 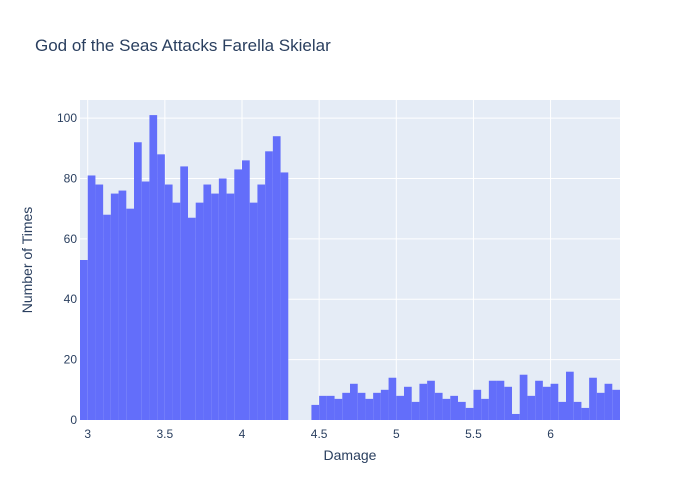 What do you see at coordinates (71, 299) in the screenshot?
I see `y-tick-label: 40` at bounding box center [71, 299].